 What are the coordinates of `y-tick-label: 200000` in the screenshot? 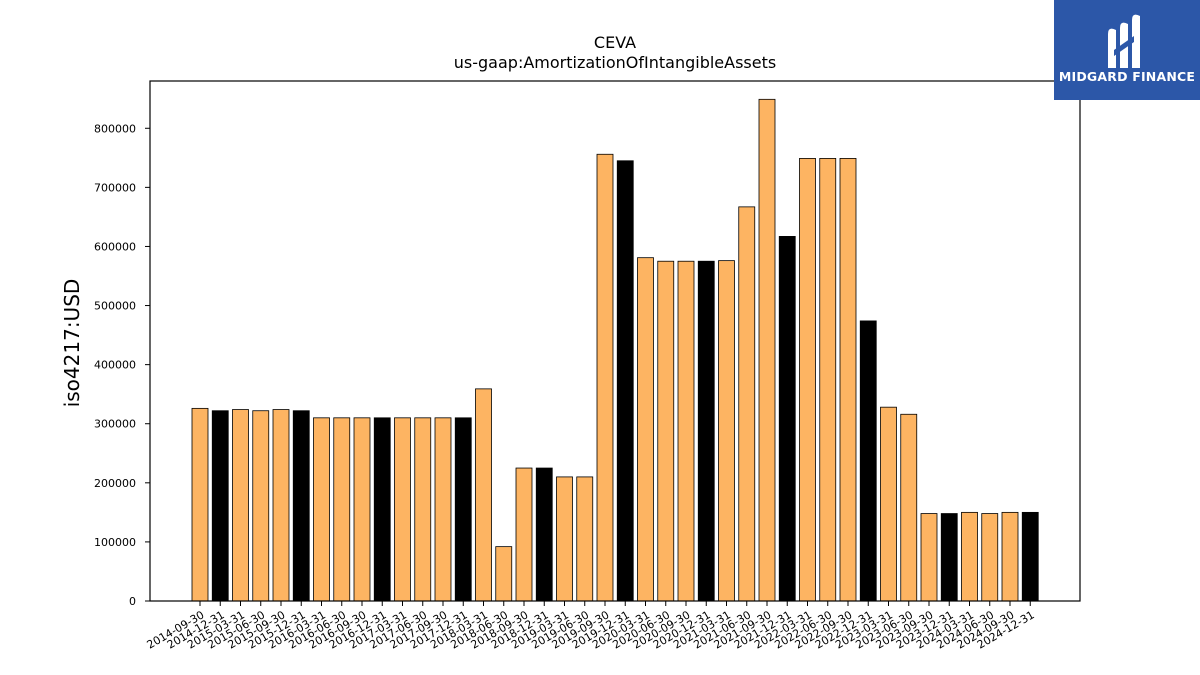 It's located at (115, 483).